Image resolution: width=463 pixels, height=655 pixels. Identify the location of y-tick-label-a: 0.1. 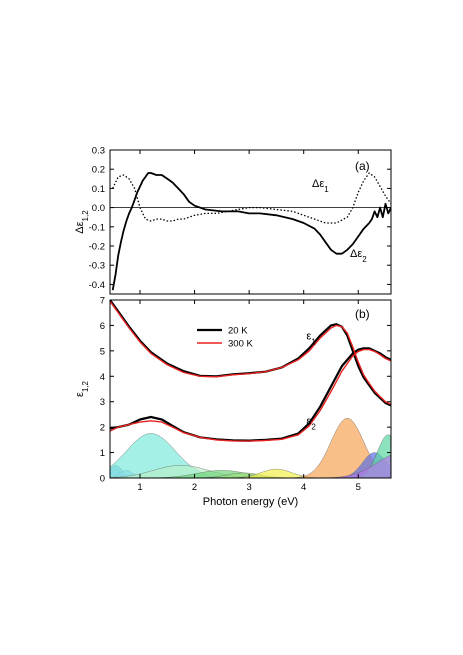
(98, 189).